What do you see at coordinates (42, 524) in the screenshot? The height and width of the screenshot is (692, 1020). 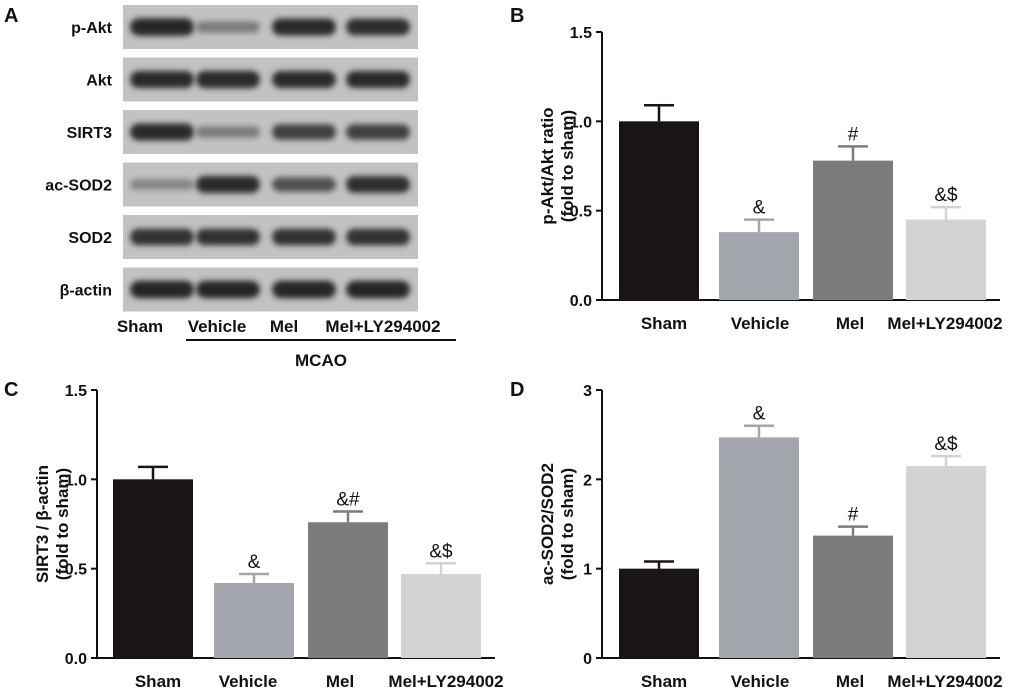 I see `y-axis-label: SIRT3 / β-actin` at bounding box center [42, 524].